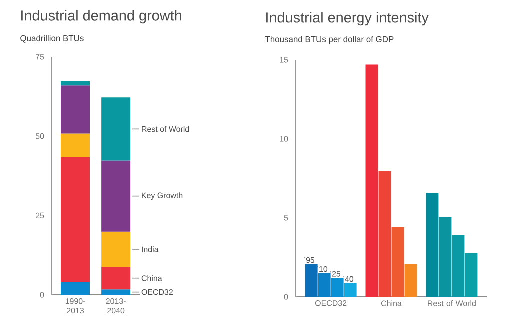  Describe the element at coordinates (52, 39) in the screenshot. I see `chart-subtitle: Quadrillion BTUs` at that location.